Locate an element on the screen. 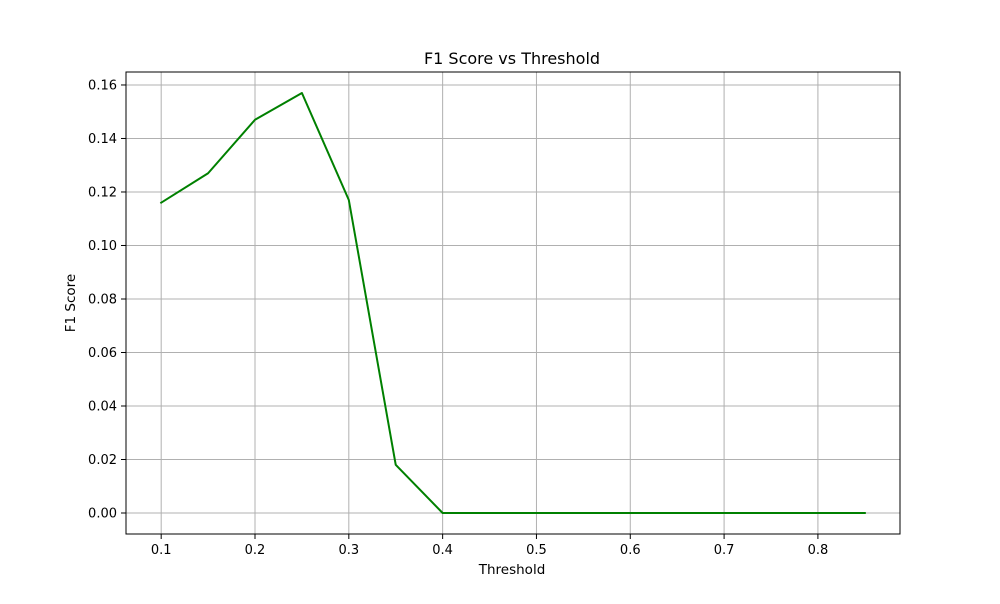 This screenshot has height=604, width=1000. y-tick-label: 0.02 is located at coordinates (102, 460).